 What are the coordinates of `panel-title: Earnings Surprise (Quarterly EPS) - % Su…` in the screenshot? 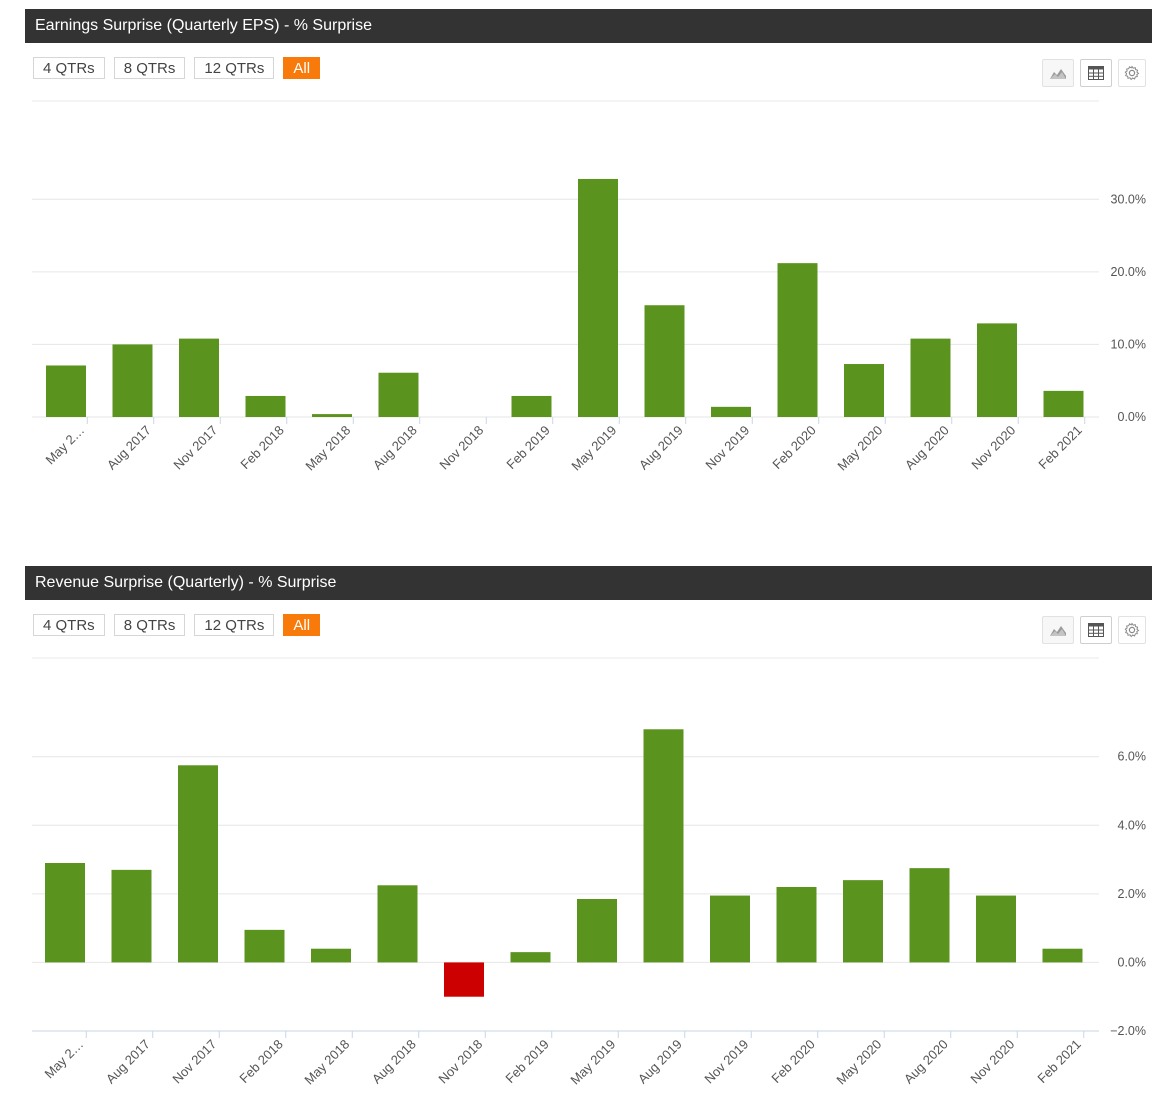 It's located at (588, 26).